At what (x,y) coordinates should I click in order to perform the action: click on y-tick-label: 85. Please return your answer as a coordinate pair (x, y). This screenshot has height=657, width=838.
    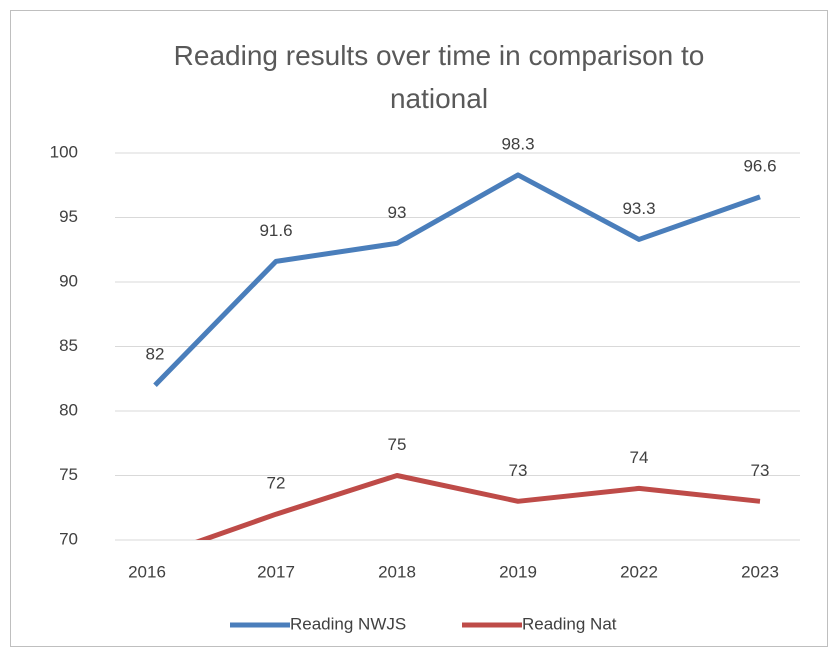
    Looking at the image, I should click on (68, 345).